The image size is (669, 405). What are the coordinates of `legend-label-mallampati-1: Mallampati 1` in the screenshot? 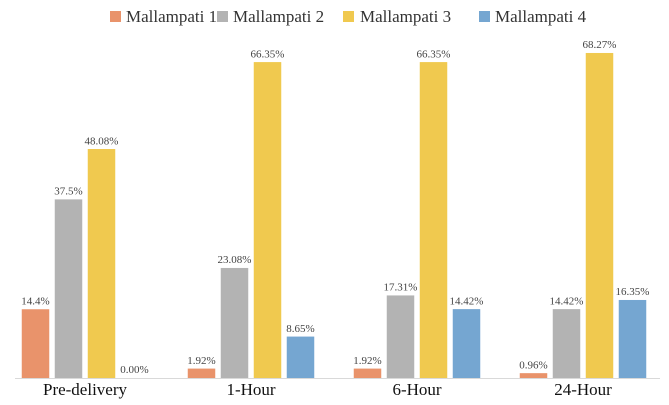 It's located at (171, 16).